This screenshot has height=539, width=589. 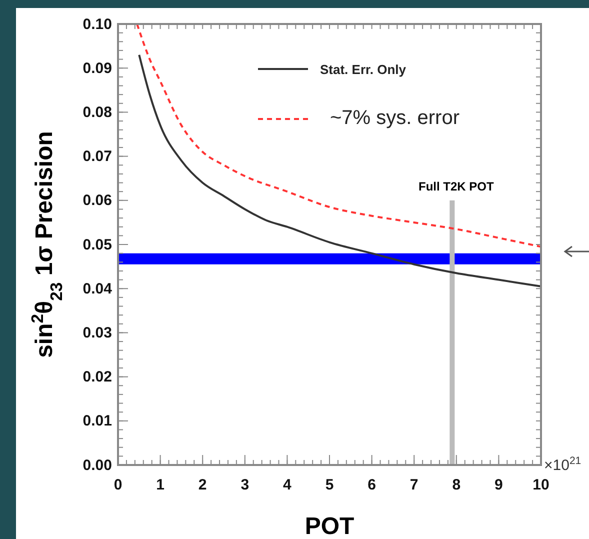 What do you see at coordinates (97, 421) in the screenshot?
I see `y-tick-label: 0.01` at bounding box center [97, 421].